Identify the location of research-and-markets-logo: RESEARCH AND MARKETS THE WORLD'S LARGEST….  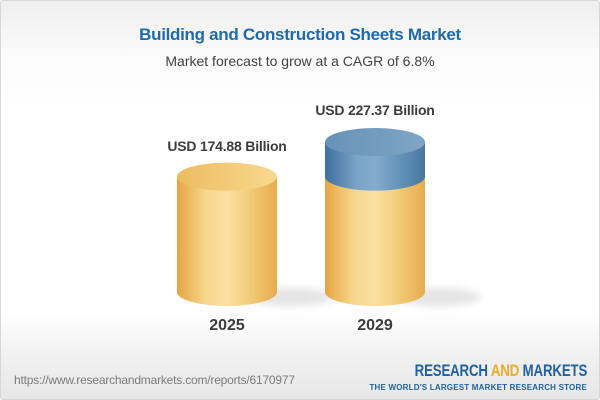
(476, 377).